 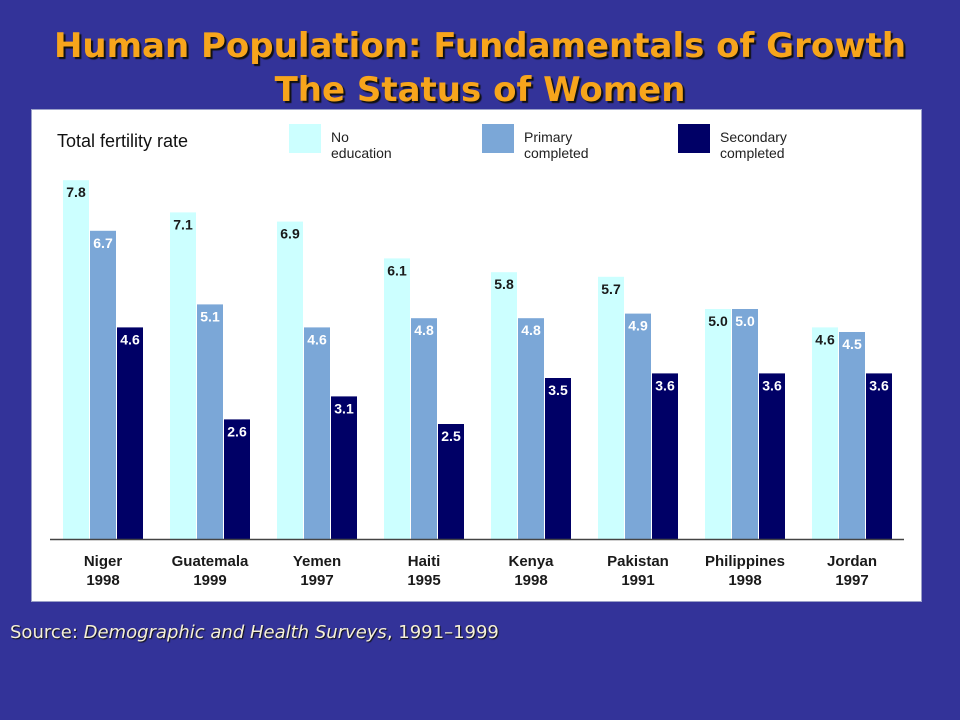 I want to click on value-label-haiti-3: 2.5, so click(x=451, y=436).